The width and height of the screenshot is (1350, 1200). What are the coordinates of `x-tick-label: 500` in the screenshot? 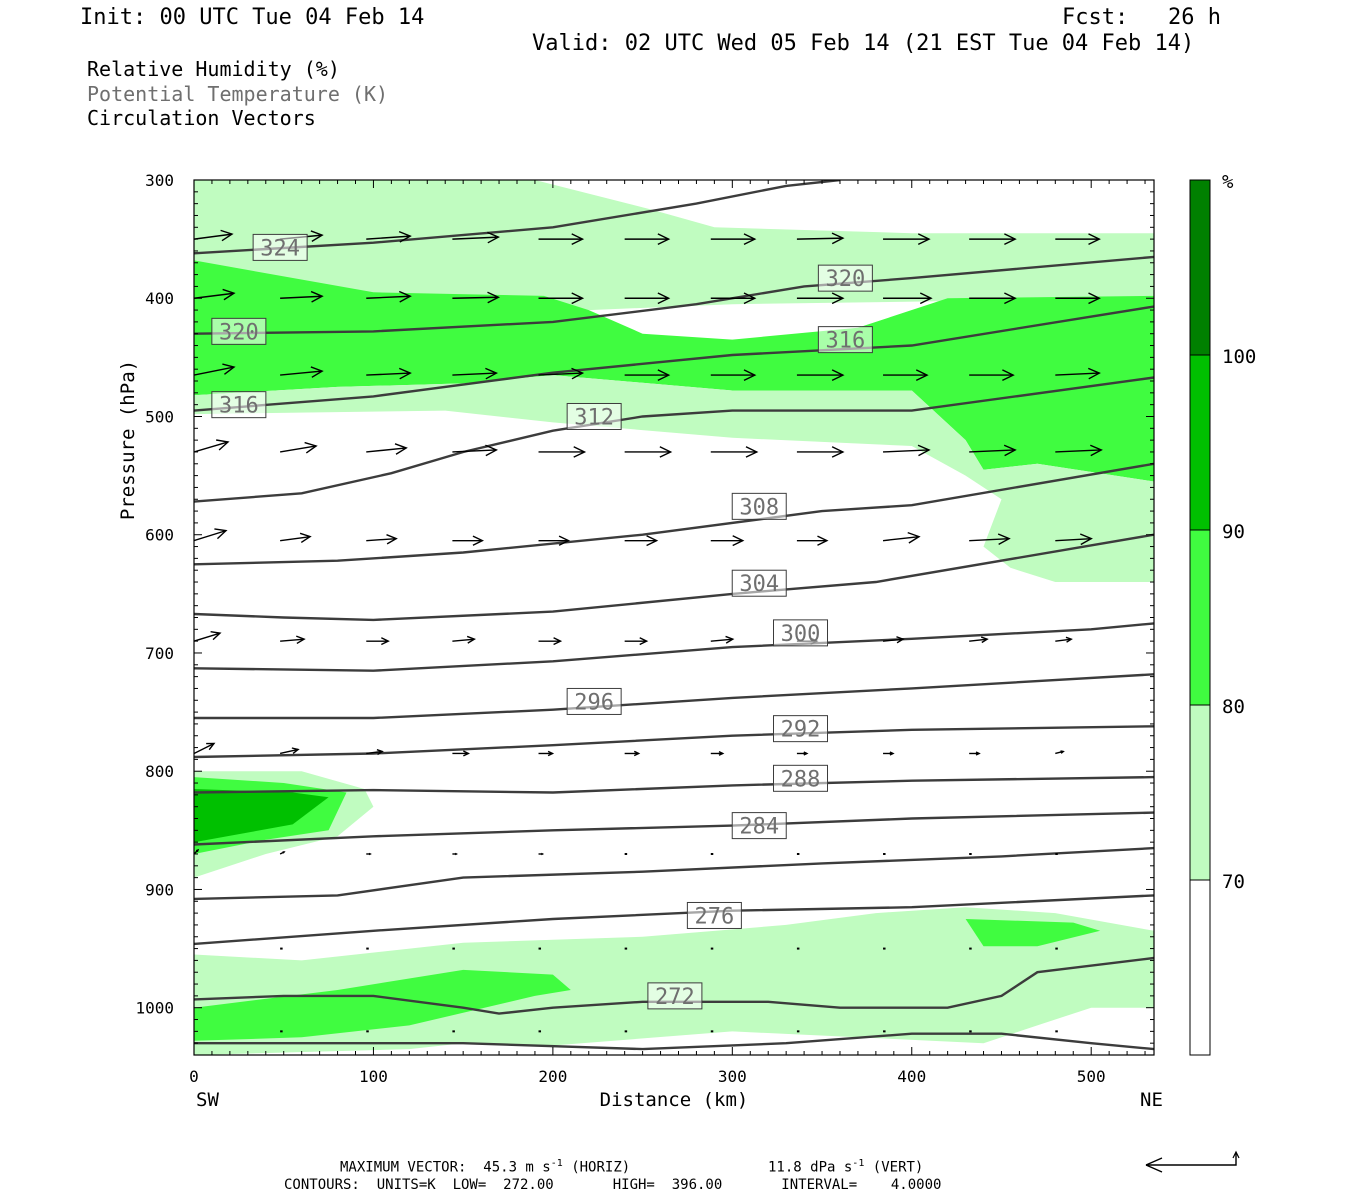 It's located at (1091, 1076).